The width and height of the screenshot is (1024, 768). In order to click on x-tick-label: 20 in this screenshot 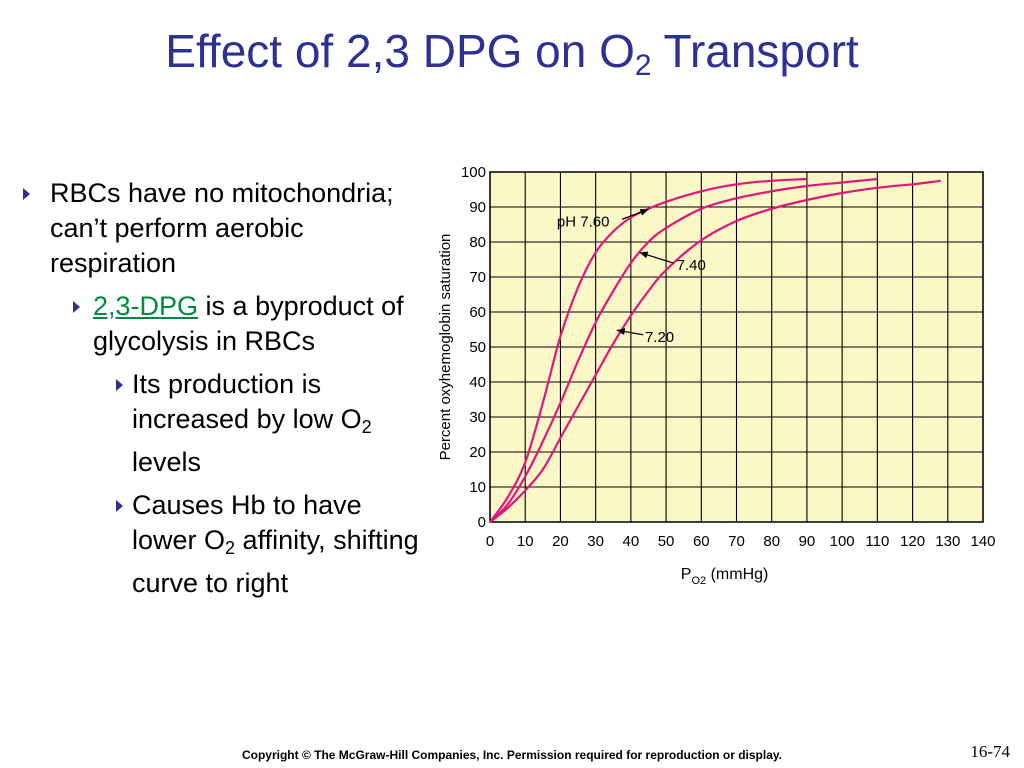, I will do `click(560, 541)`.